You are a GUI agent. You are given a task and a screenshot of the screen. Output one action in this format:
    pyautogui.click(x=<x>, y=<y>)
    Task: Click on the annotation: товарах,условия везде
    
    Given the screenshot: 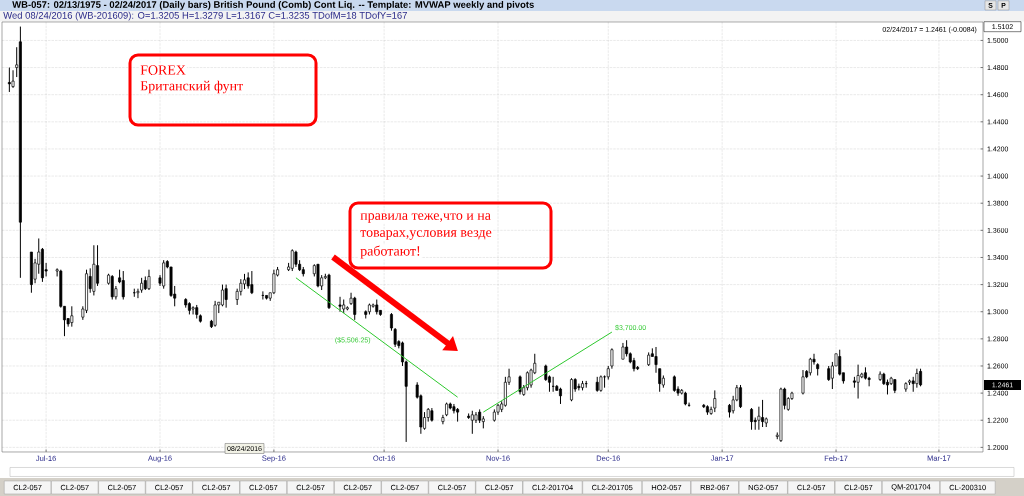 What is the action you would take?
    pyautogui.click(x=426, y=235)
    